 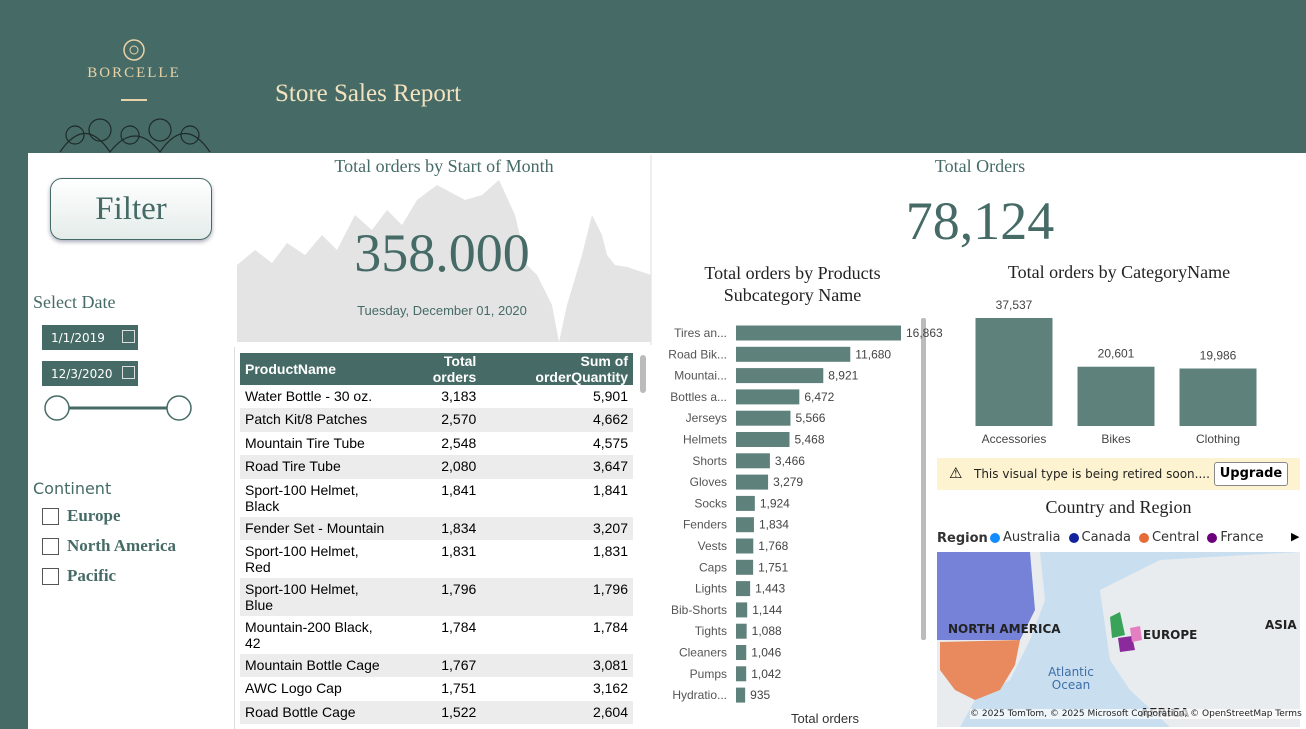 I want to click on category-label: Helmets, so click(x=705, y=440).